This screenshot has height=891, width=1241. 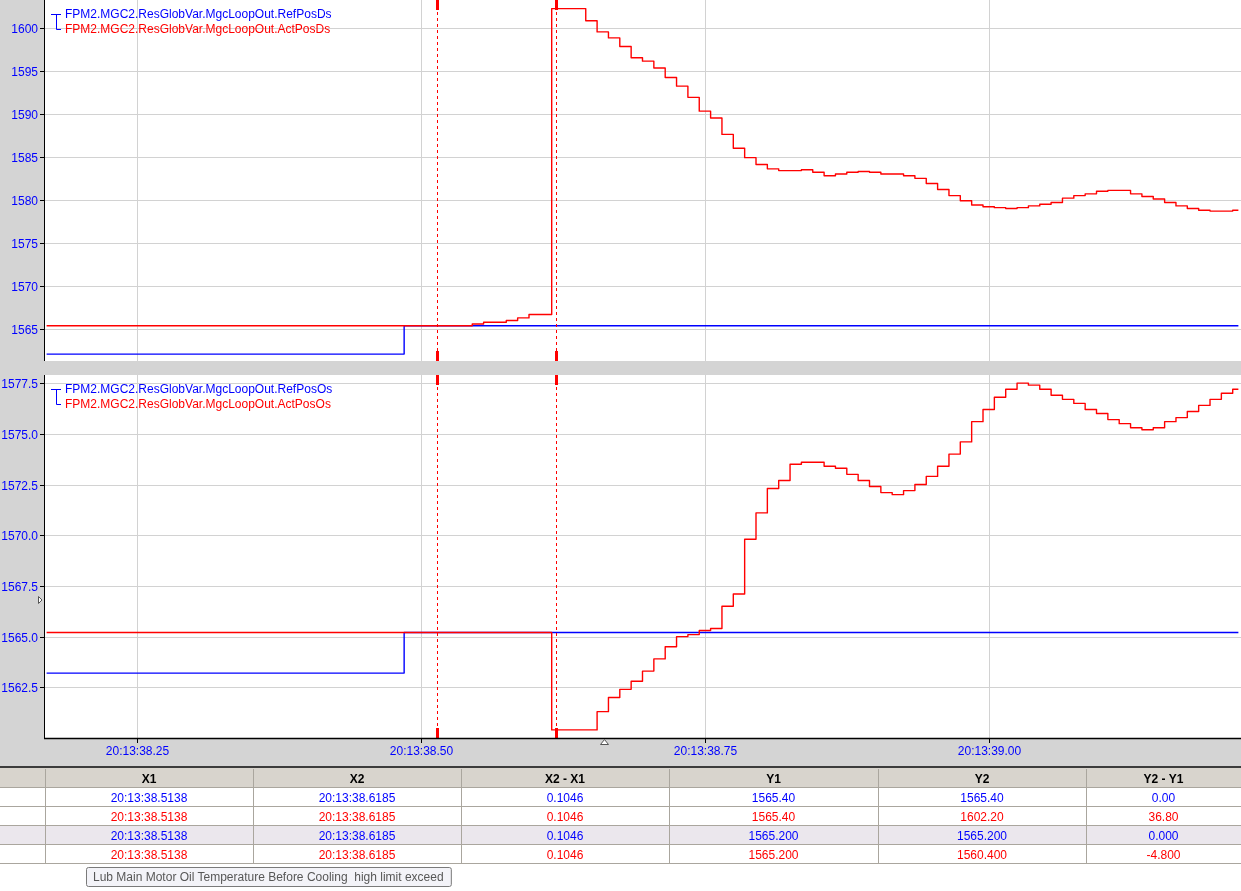 What do you see at coordinates (20, 586) in the screenshot?
I see `y-tick-label: 1567.5` at bounding box center [20, 586].